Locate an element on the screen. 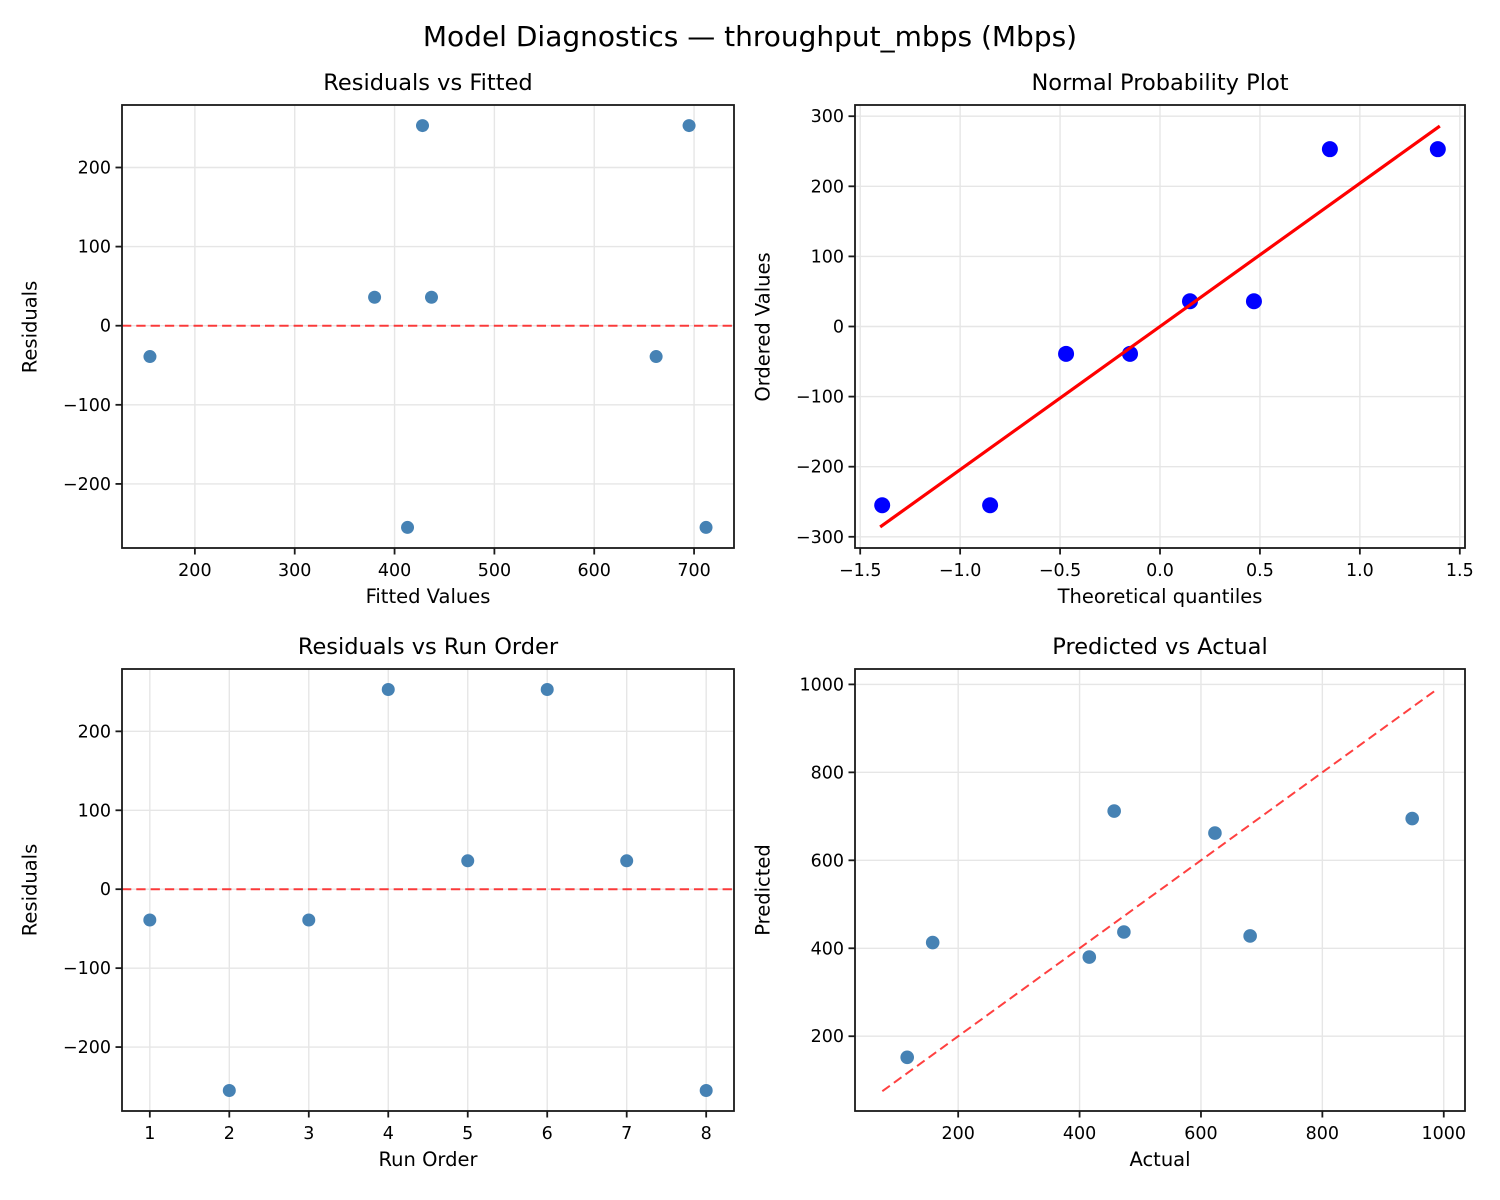 Image resolution: width=1500 pixels, height=1200 pixels. y-axis-label: Predicted is located at coordinates (763, 890).